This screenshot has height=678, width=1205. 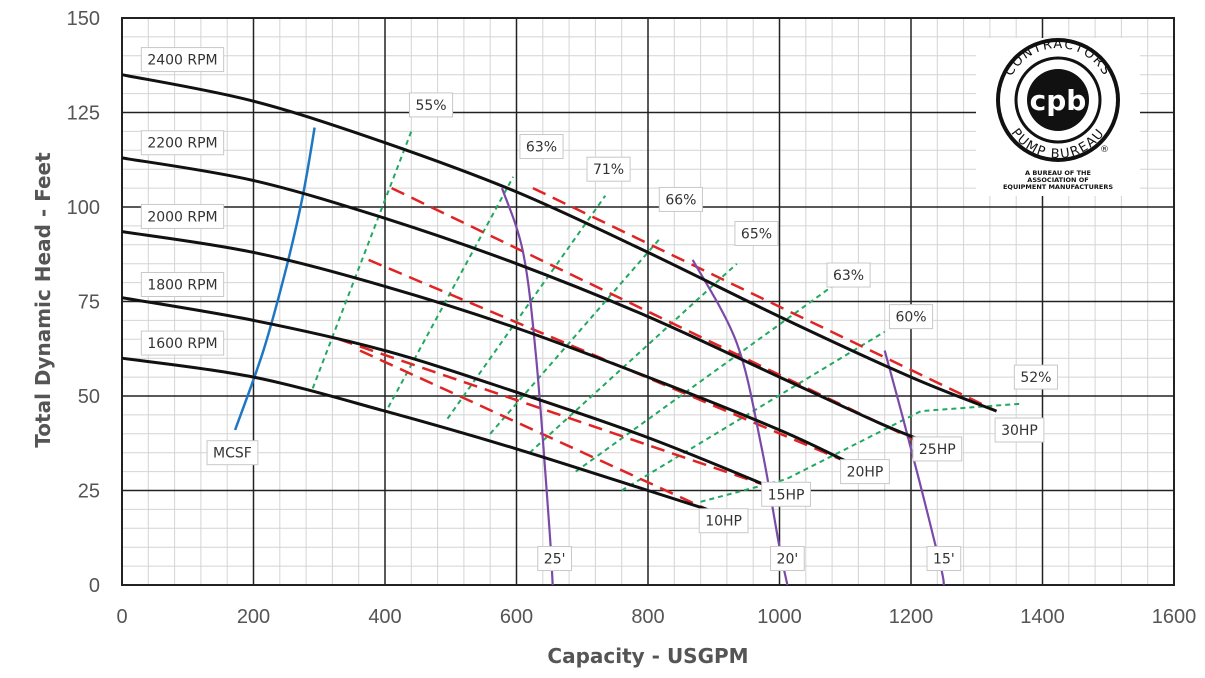 What do you see at coordinates (121, 617) in the screenshot?
I see `x-tick-label: 0` at bounding box center [121, 617].